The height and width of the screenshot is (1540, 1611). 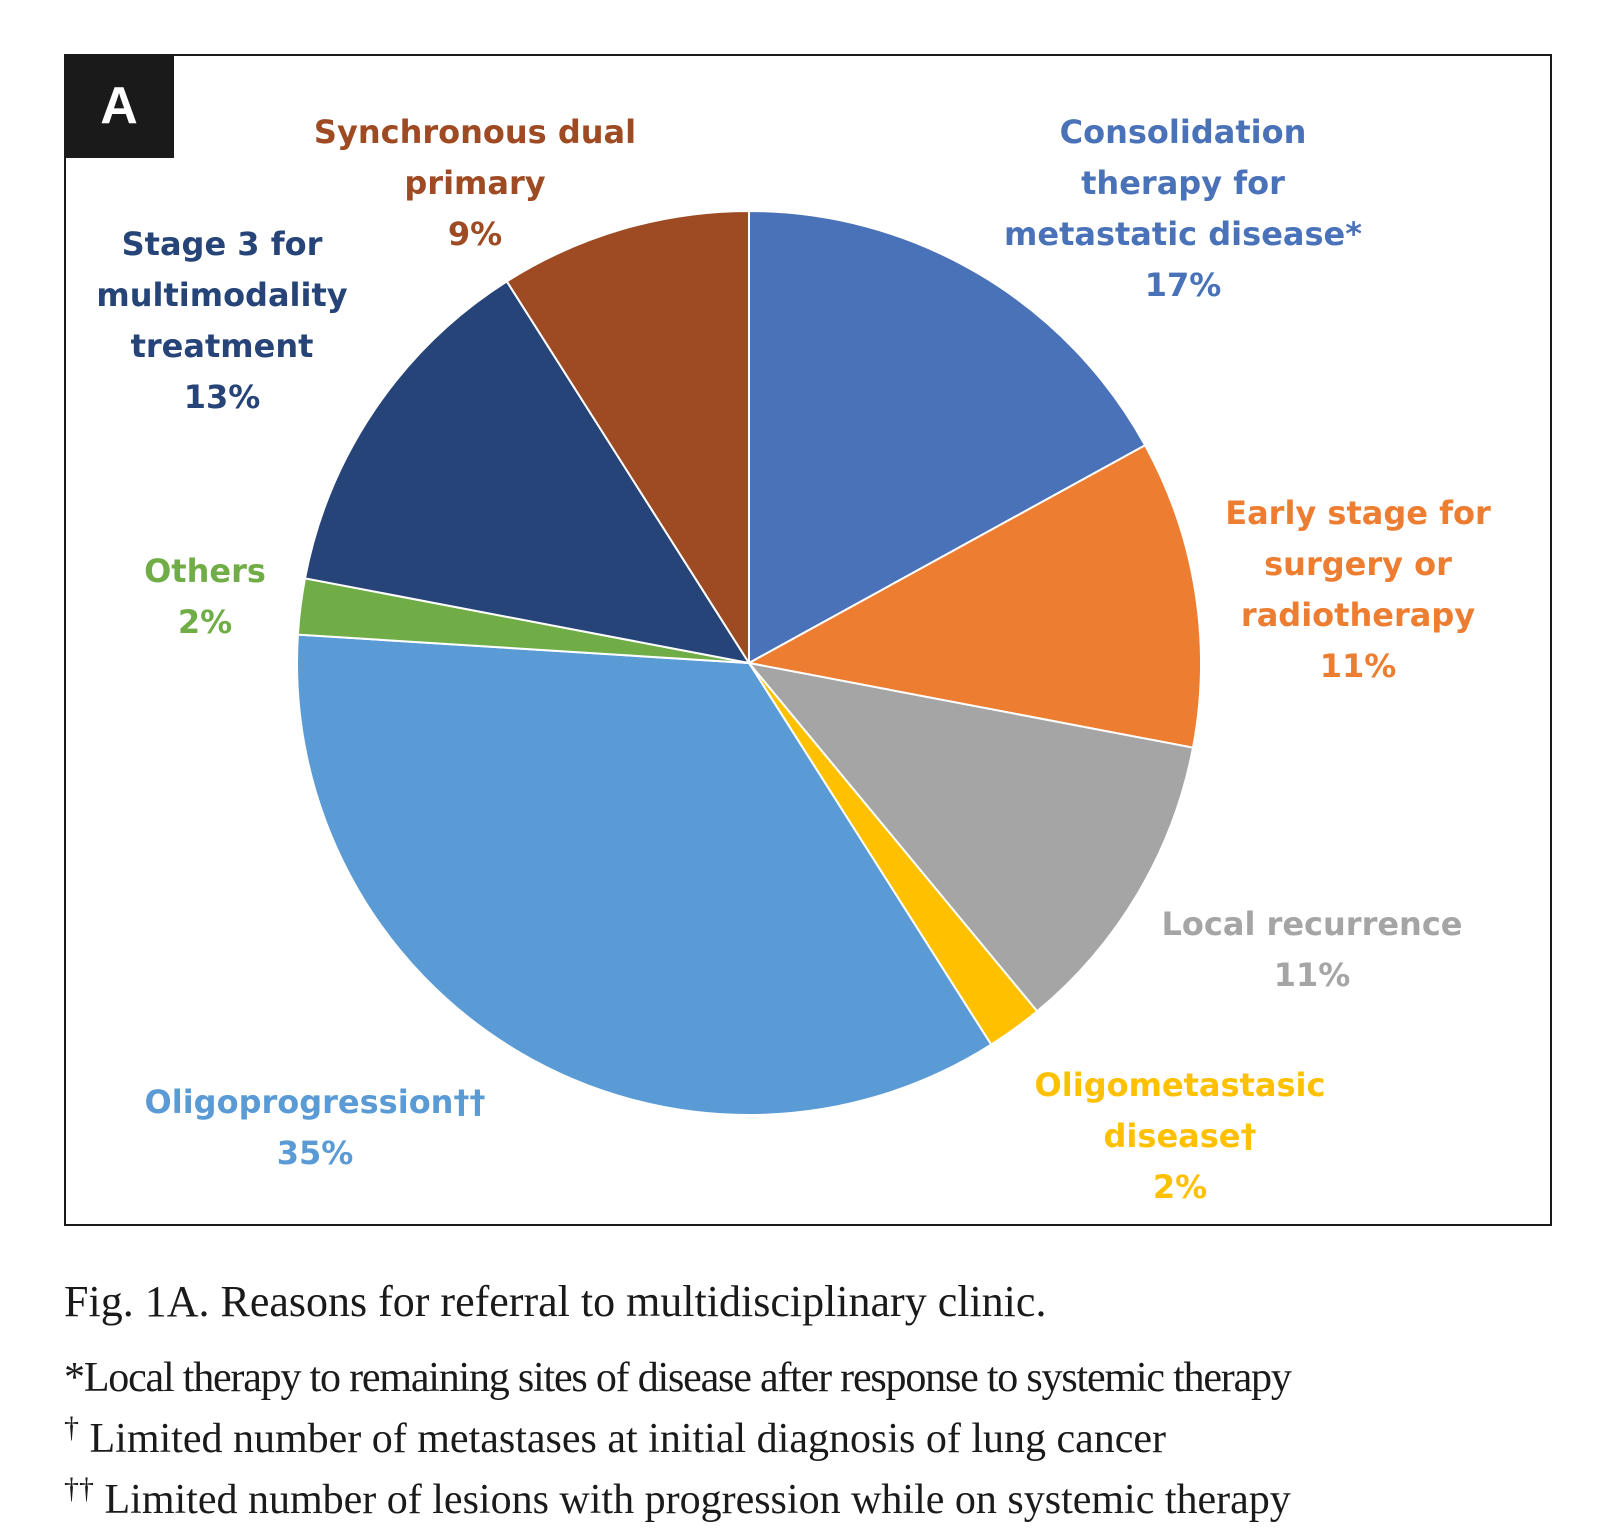 What do you see at coordinates (205, 596) in the screenshot?
I see `slice-label-others: Others 2%` at bounding box center [205, 596].